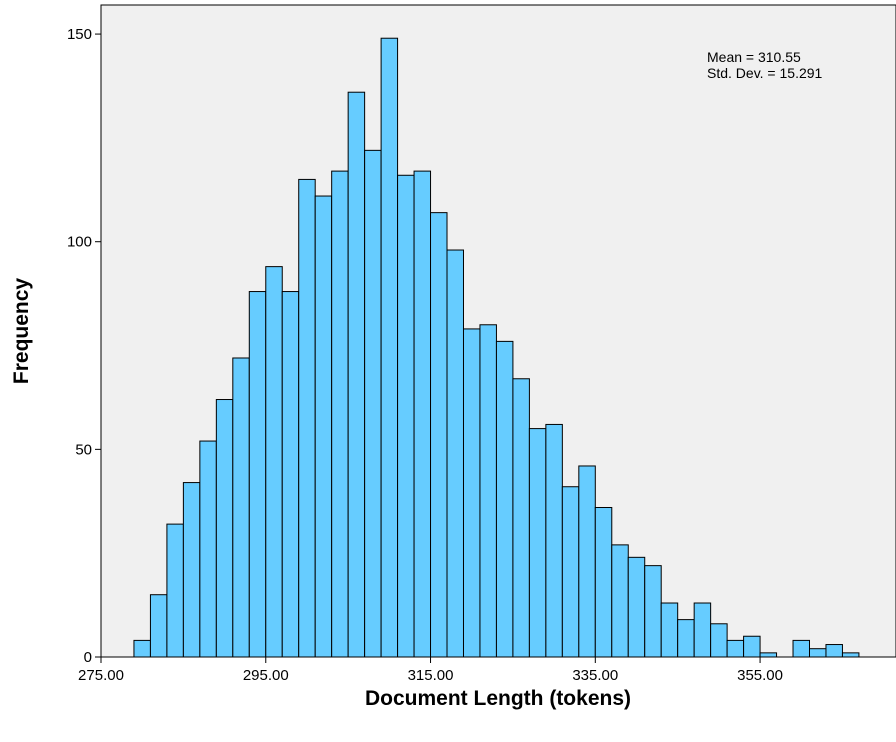  Describe the element at coordinates (754, 57) in the screenshot. I see `stats-mean: Mean = 310.55` at that location.